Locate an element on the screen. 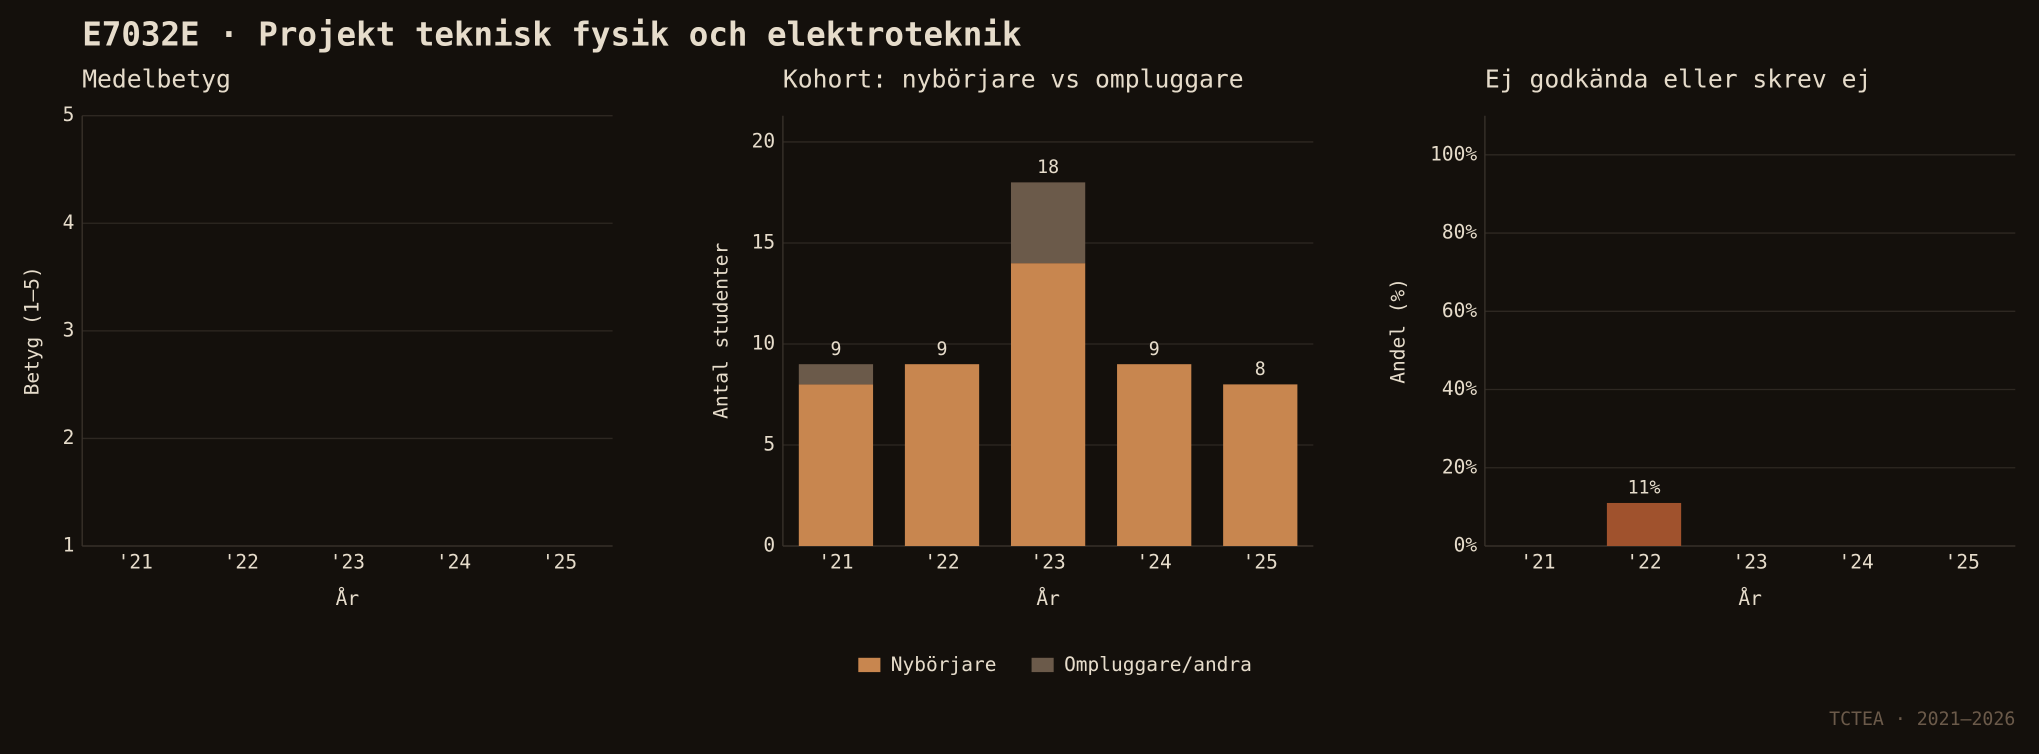  y-tick-label: 20% is located at coordinates (1459, 466).